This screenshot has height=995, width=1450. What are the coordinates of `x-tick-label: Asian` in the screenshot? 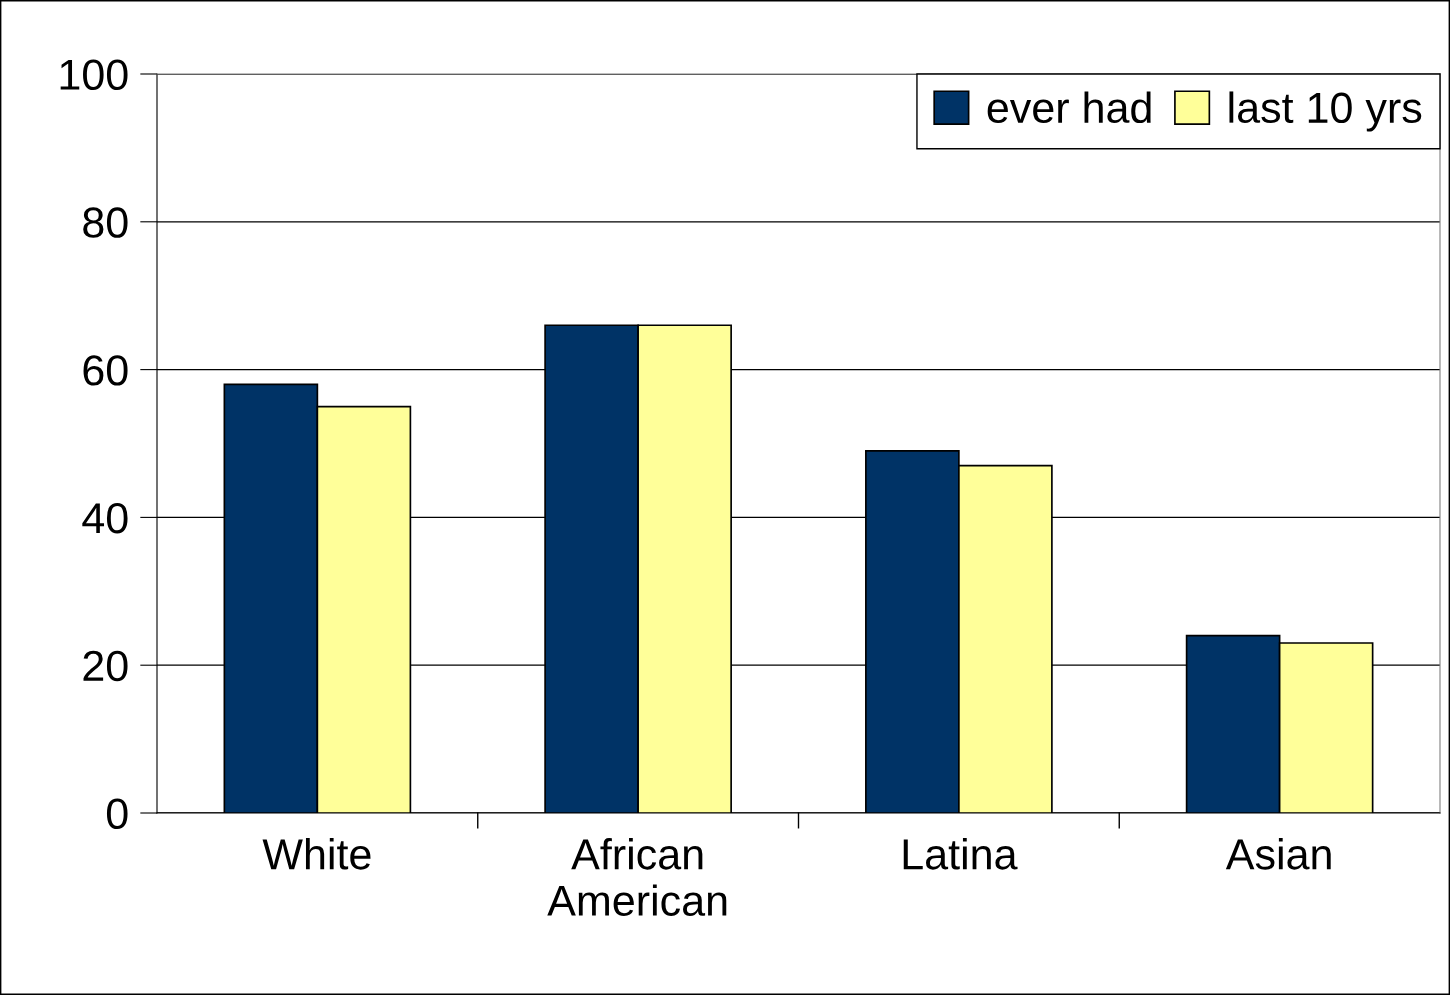 It's located at (1278, 854).